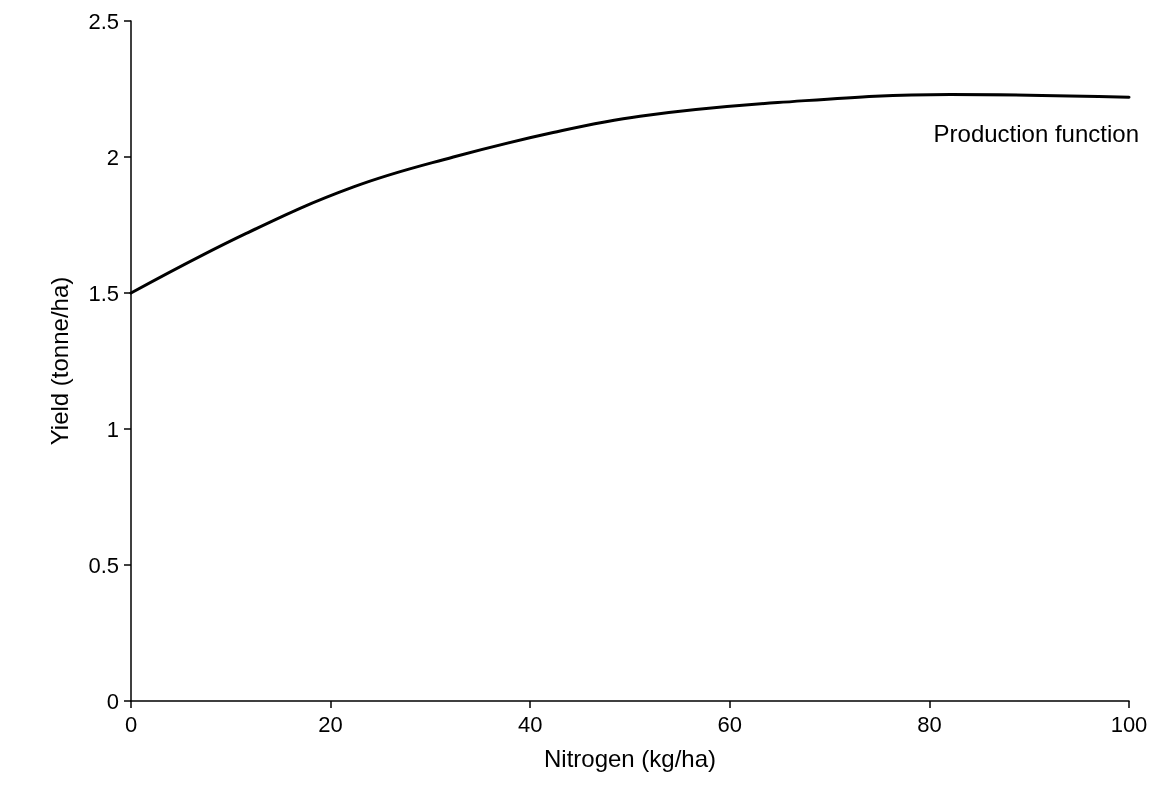  What do you see at coordinates (112, 701) in the screenshot?
I see `y-tick-label: 0` at bounding box center [112, 701].